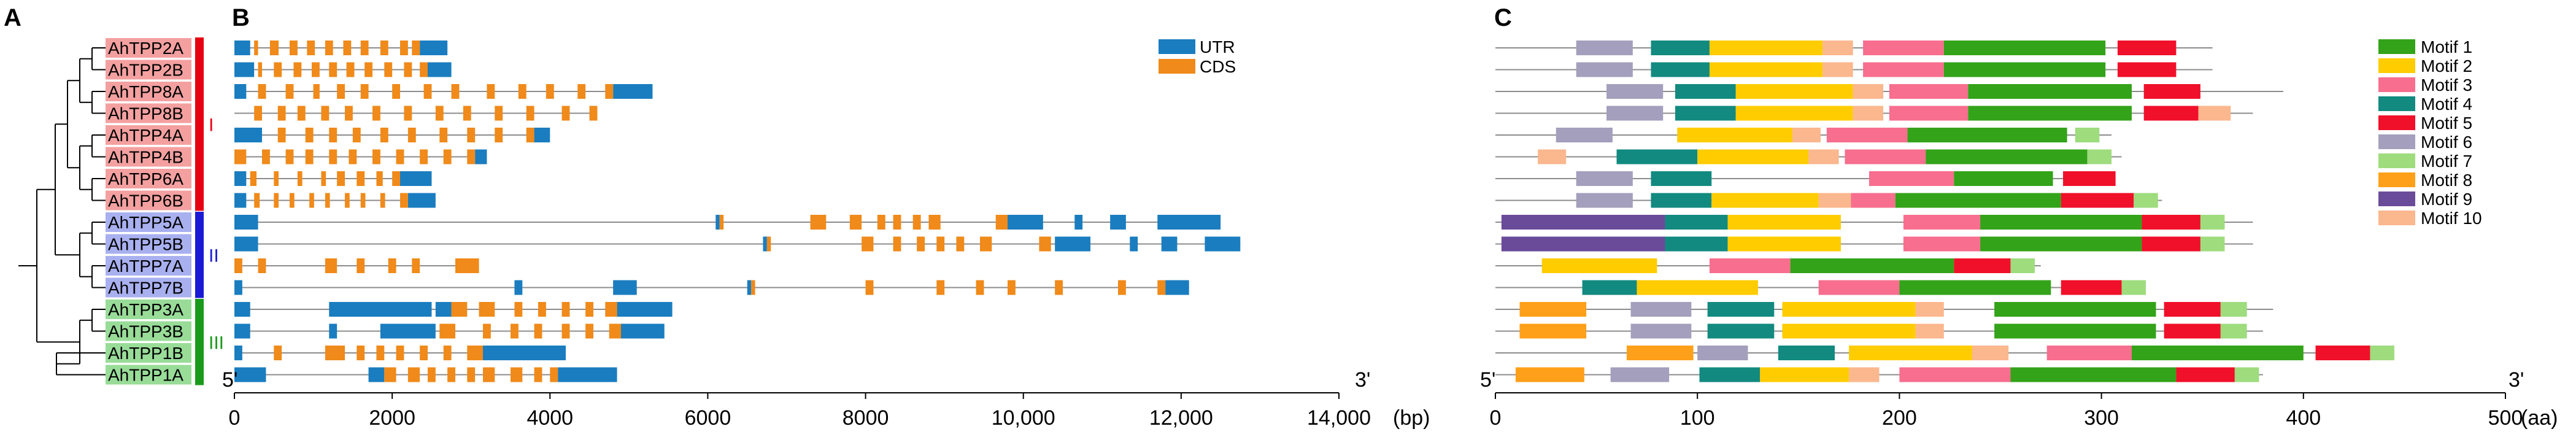  I want to click on panel-c-three-prime: 3', so click(2516, 380).